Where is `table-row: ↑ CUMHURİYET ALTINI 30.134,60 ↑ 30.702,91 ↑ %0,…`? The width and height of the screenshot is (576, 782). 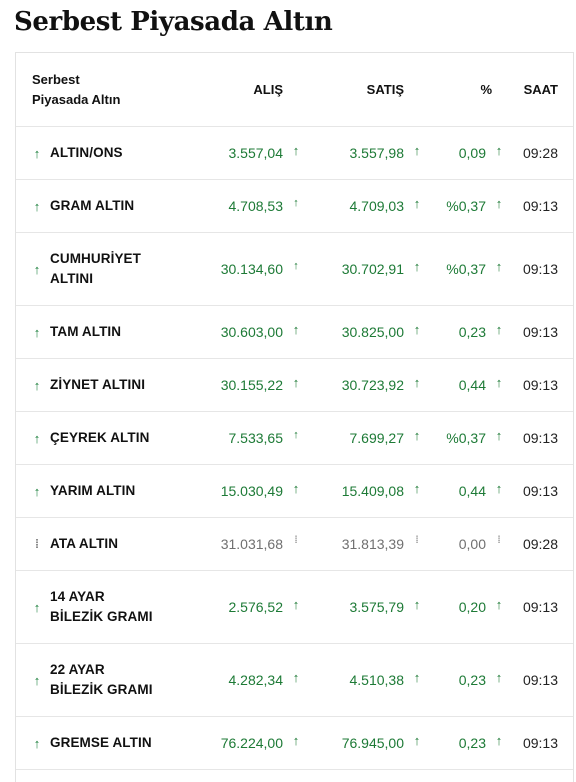
table-row: ↑ CUMHURİYET ALTINI 30.134,60 ↑ 30.702,91 ↑ %0,… is located at coordinates (294, 269).